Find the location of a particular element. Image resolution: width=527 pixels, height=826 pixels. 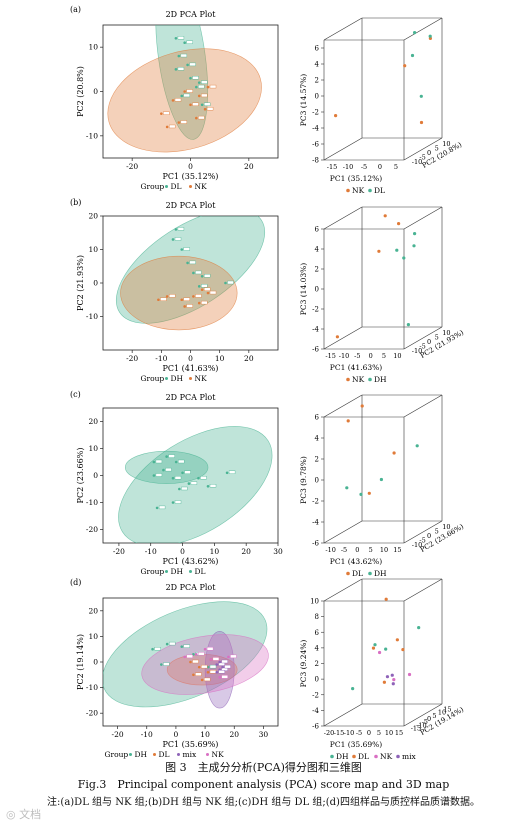

x-axis-label: PC1 (35.69%) is located at coordinates (356, 744).